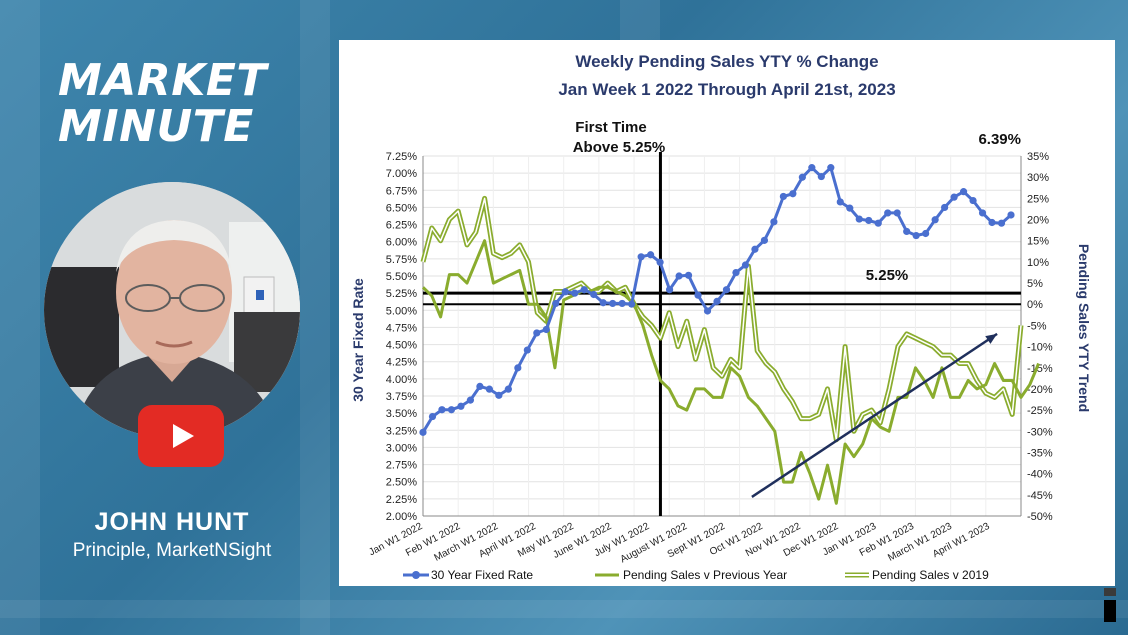  I want to click on left-tick-label: 6.25%, so click(401, 226).